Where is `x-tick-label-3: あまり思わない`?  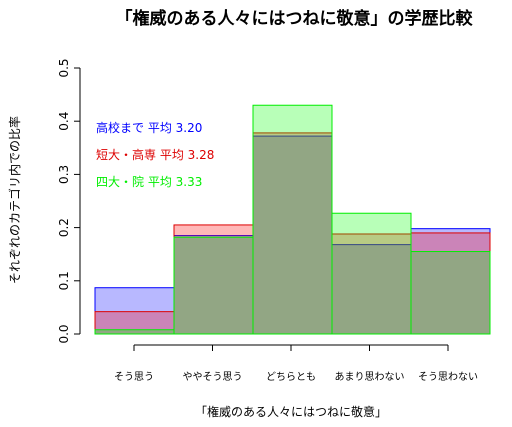 x-tick-label-3: あまり思わない is located at coordinates (370, 377).